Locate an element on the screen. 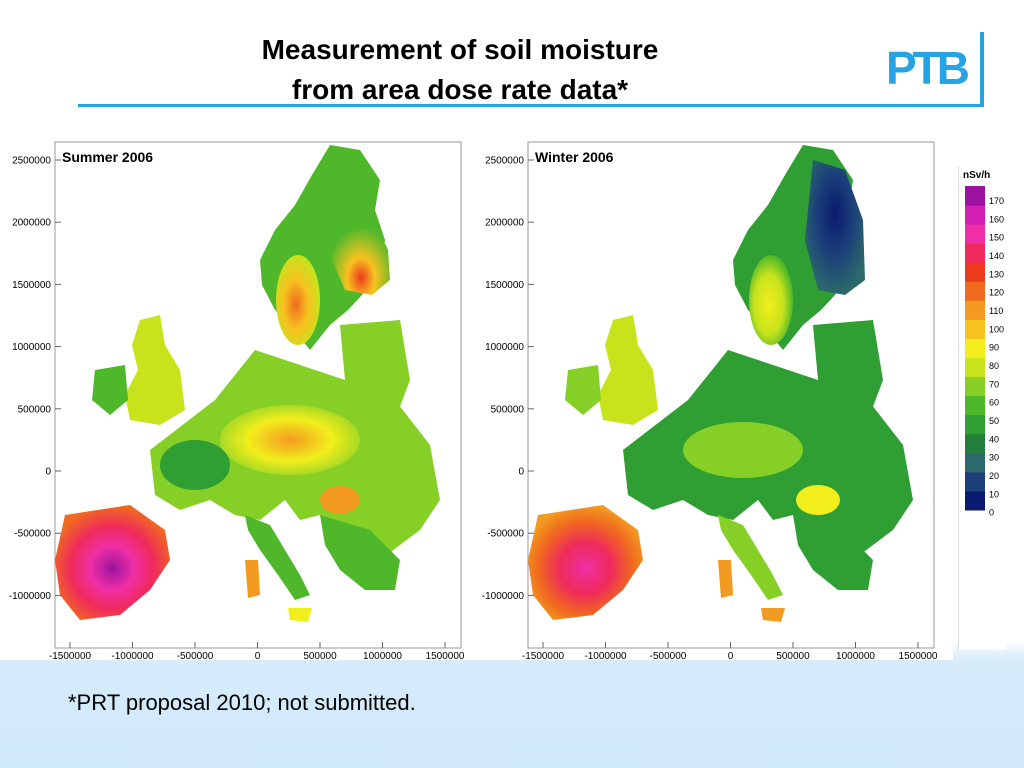 The image size is (1024, 768). legend-unit: nSv/h is located at coordinates (977, 175).